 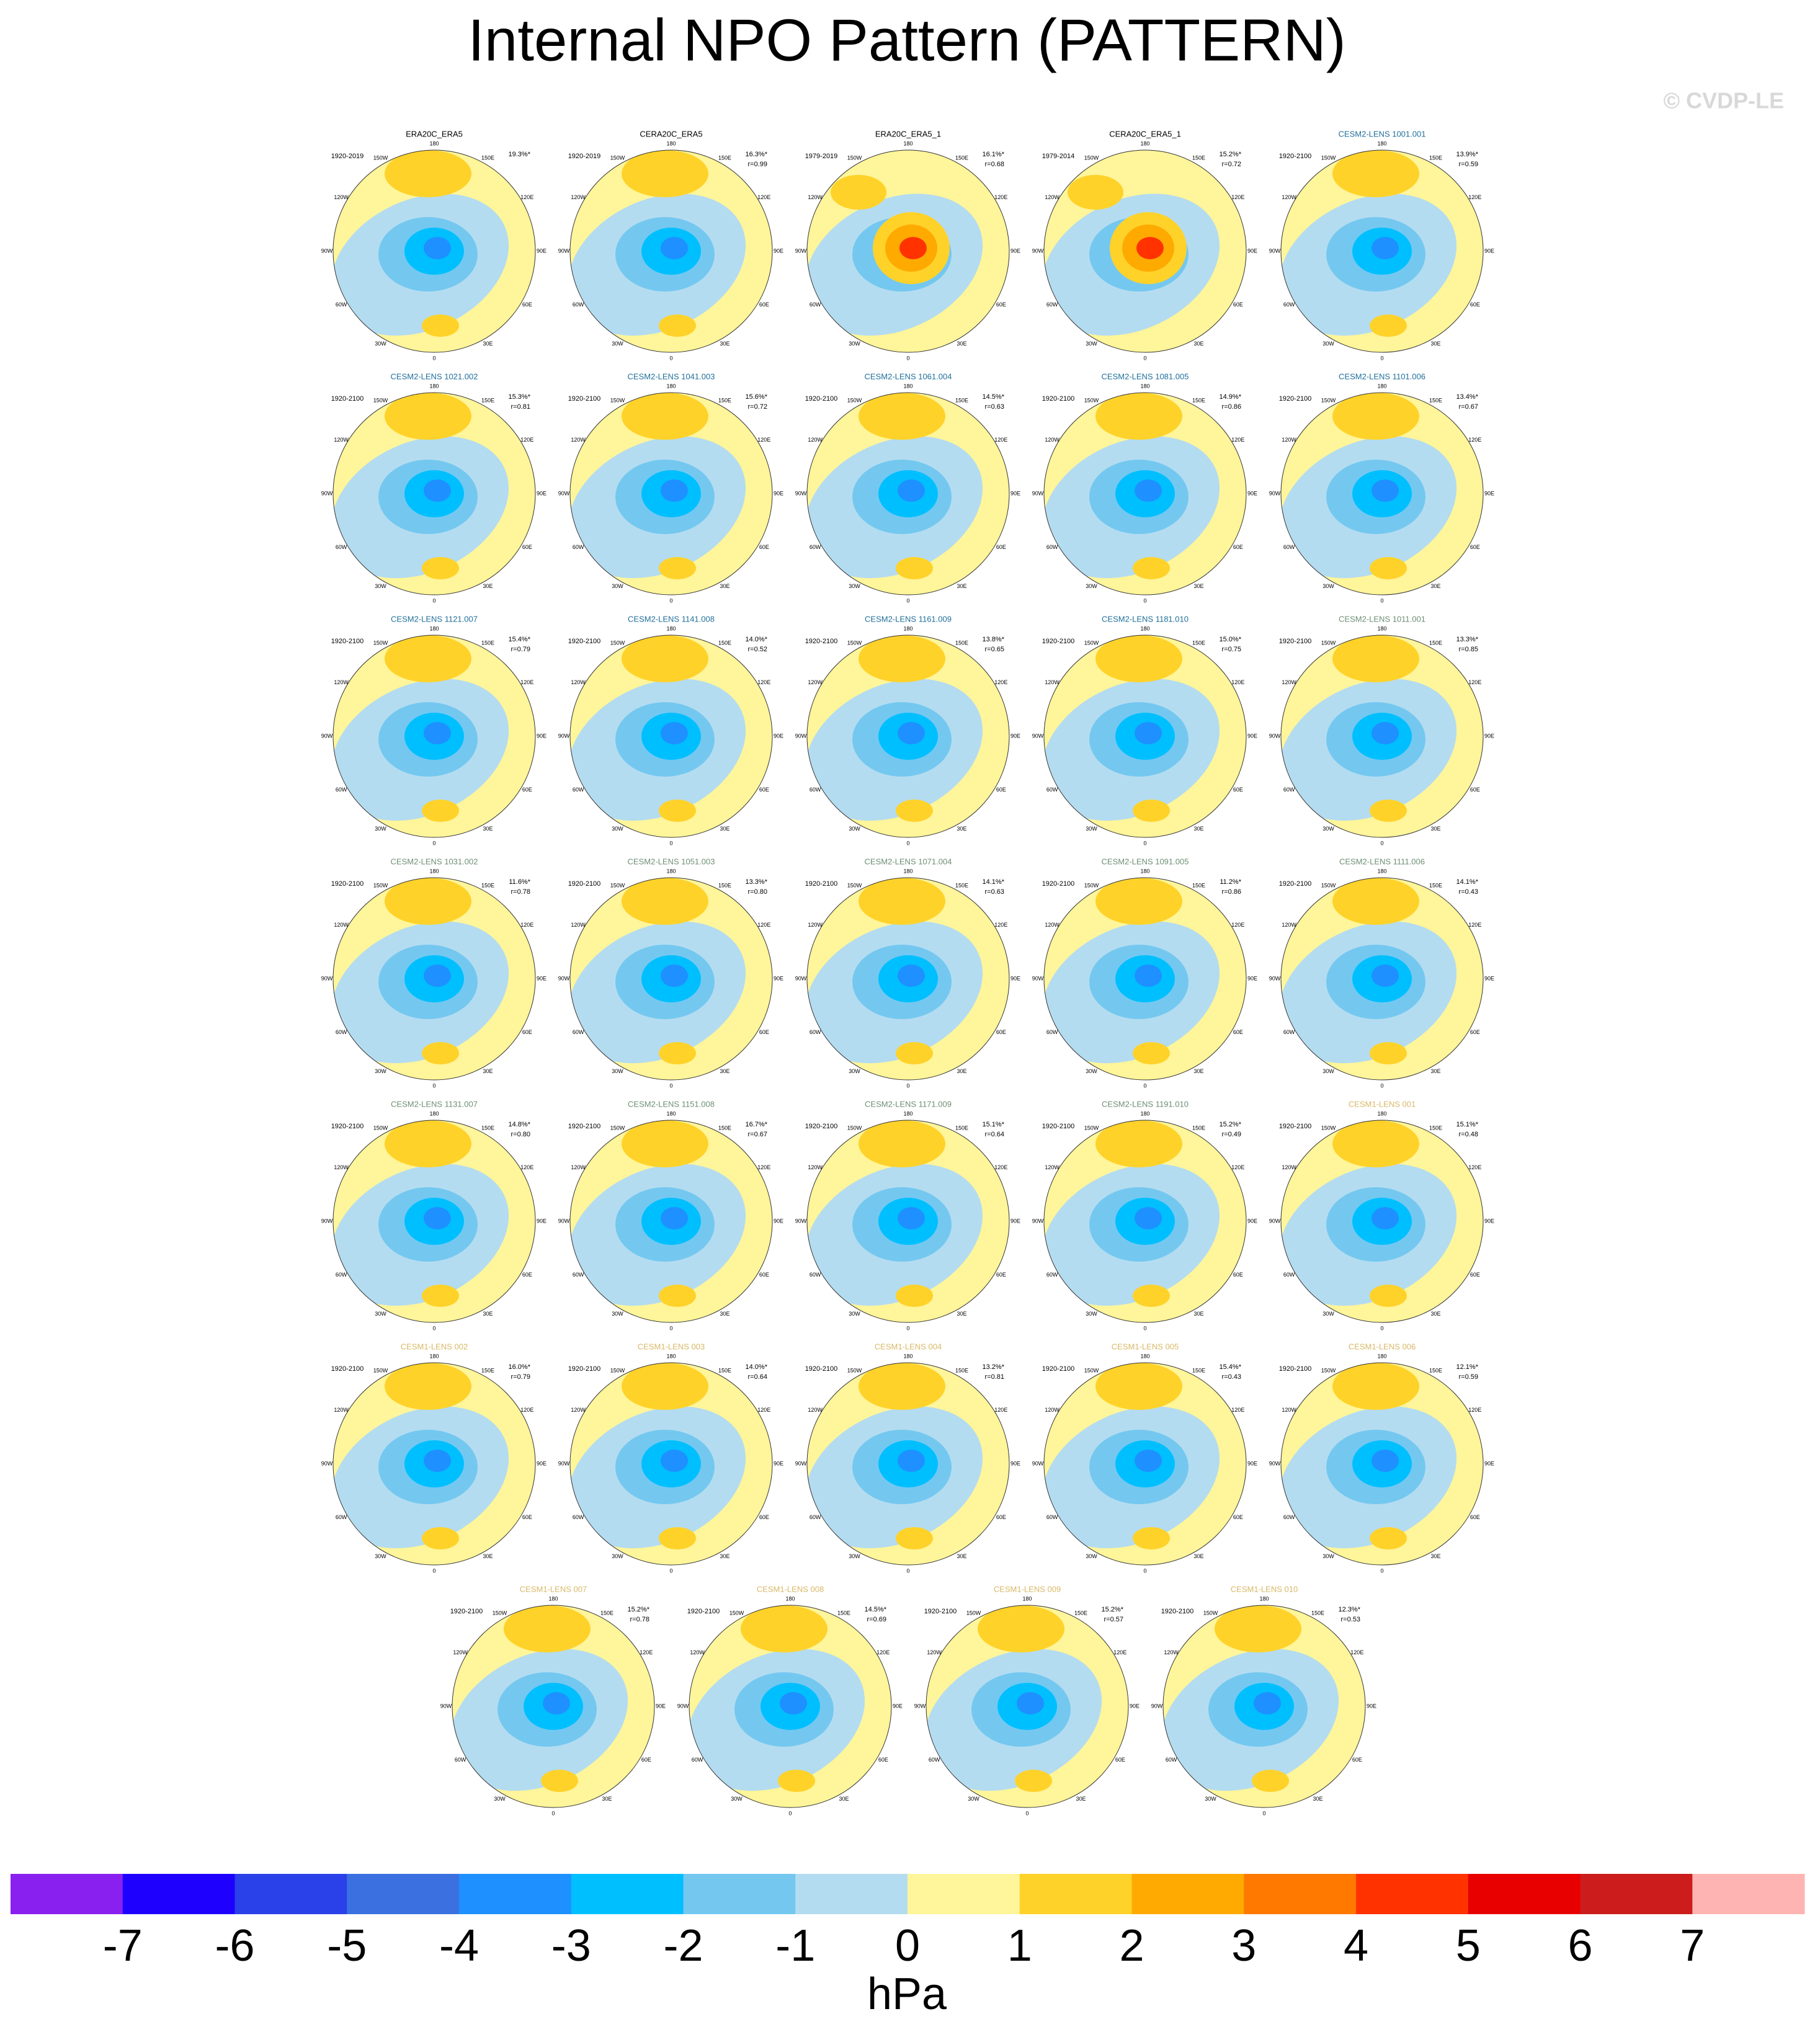 What do you see at coordinates (1467, 397) in the screenshot?
I see `panel-variance: 13.4%*` at bounding box center [1467, 397].